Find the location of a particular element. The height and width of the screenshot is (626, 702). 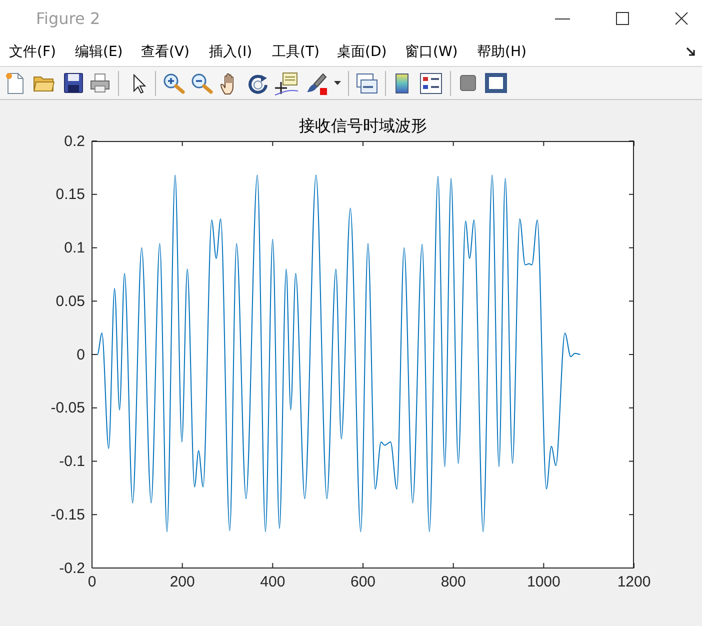

x-tick-label: 600 is located at coordinates (363, 582).